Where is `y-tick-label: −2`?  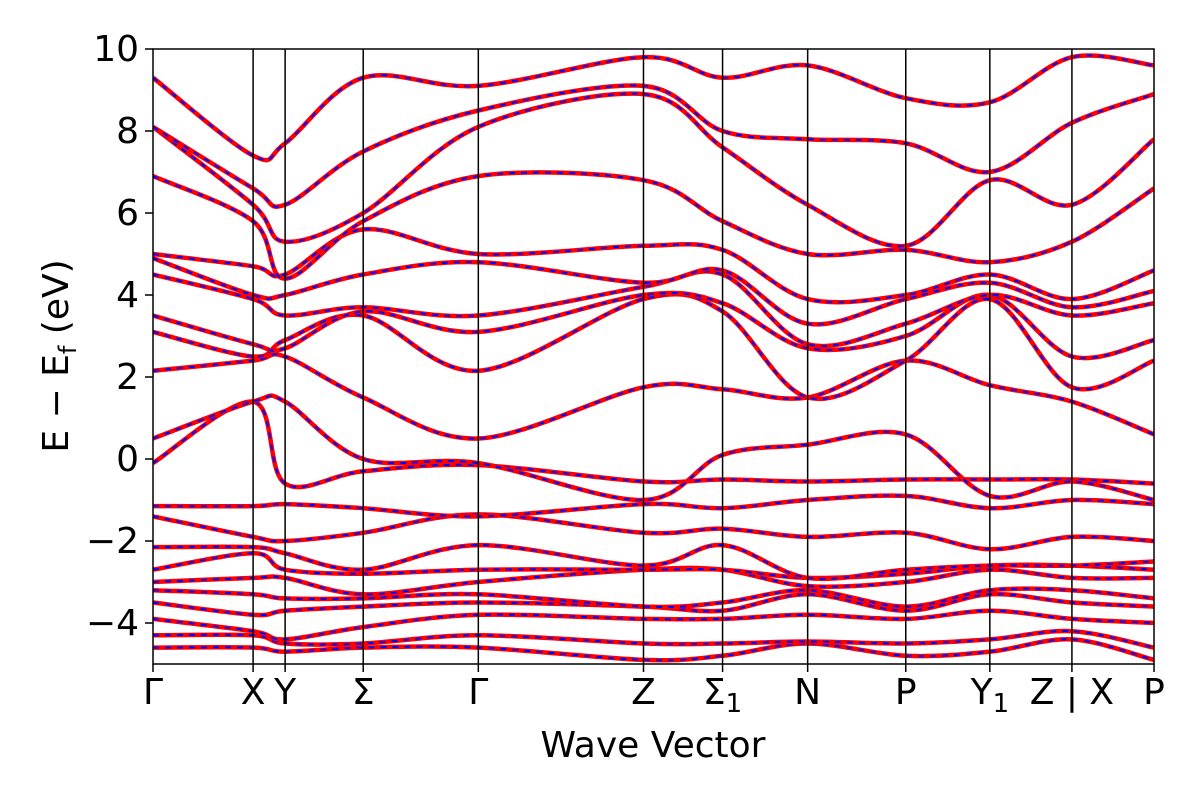
y-tick-label: −2 is located at coordinates (112, 541).